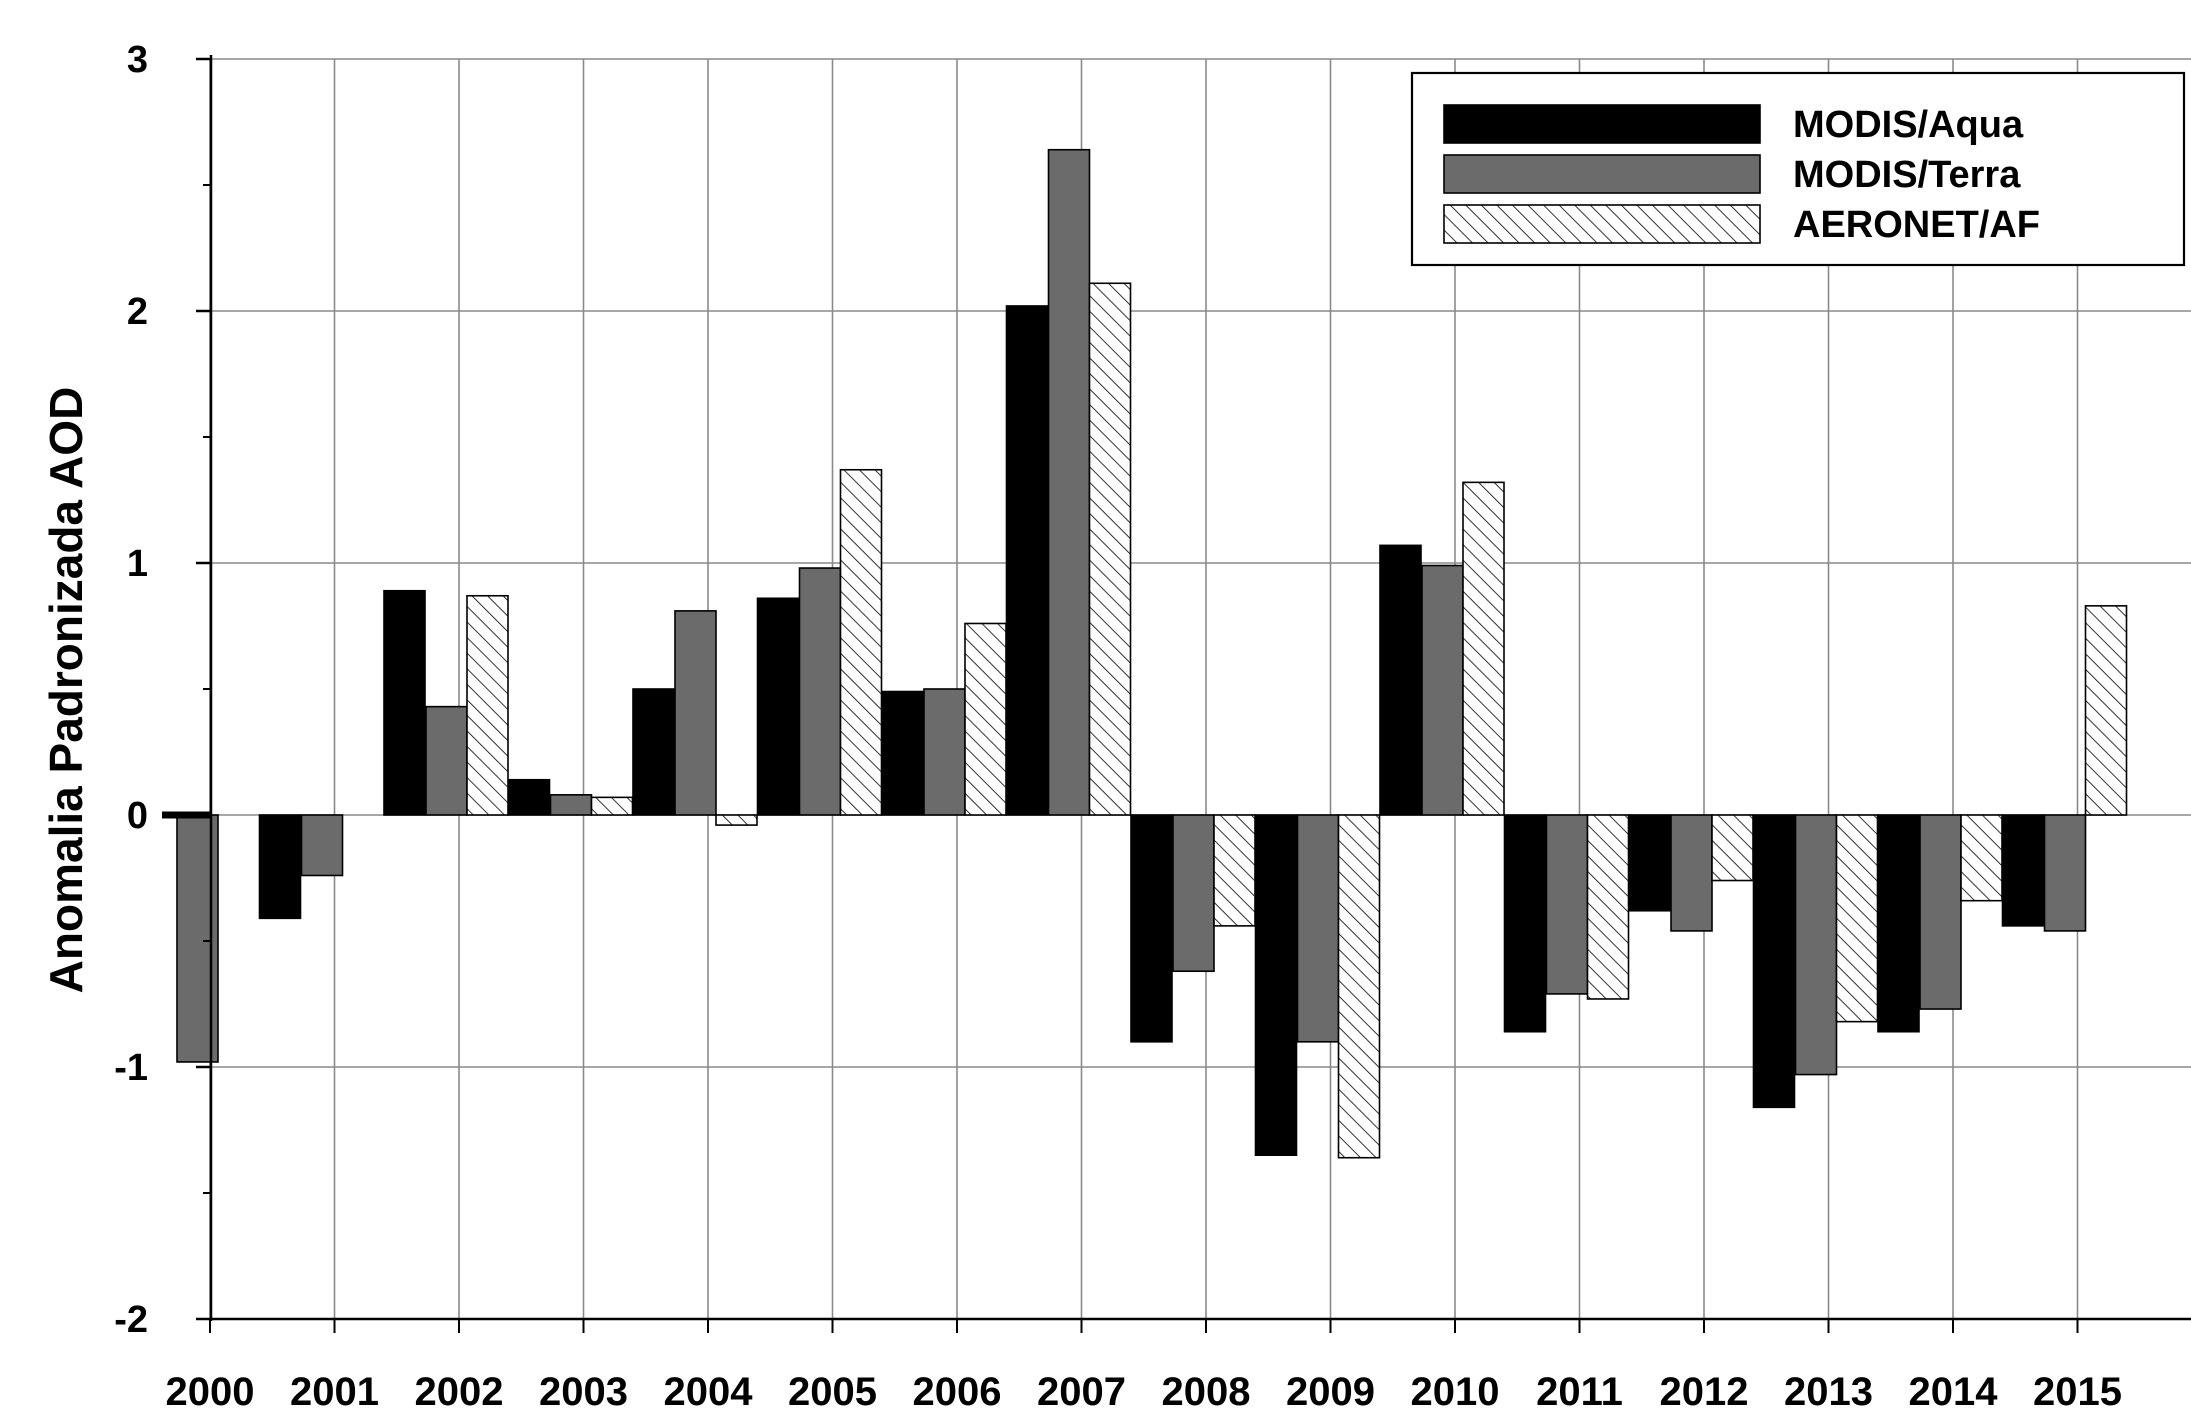 This screenshot has width=2191, height=1412. What do you see at coordinates (1206, 1388) in the screenshot?
I see `x-tick-label: 2008` at bounding box center [1206, 1388].